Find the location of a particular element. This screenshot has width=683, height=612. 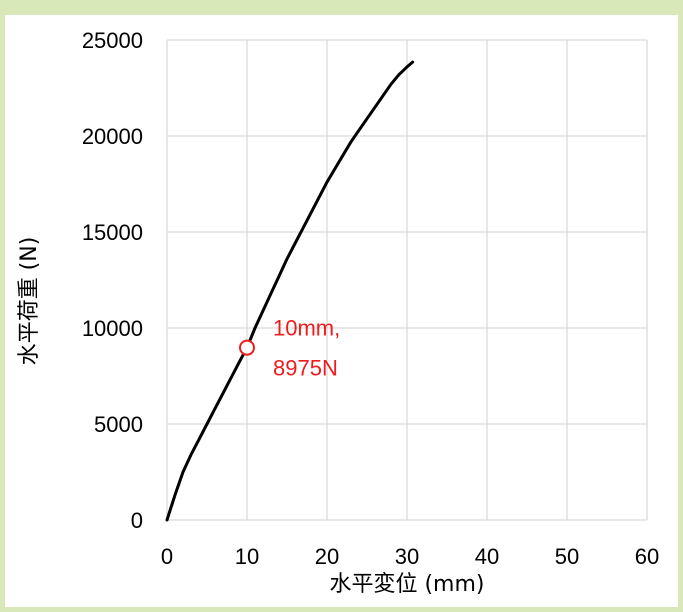

x-tick-label: 40 is located at coordinates (487, 556).